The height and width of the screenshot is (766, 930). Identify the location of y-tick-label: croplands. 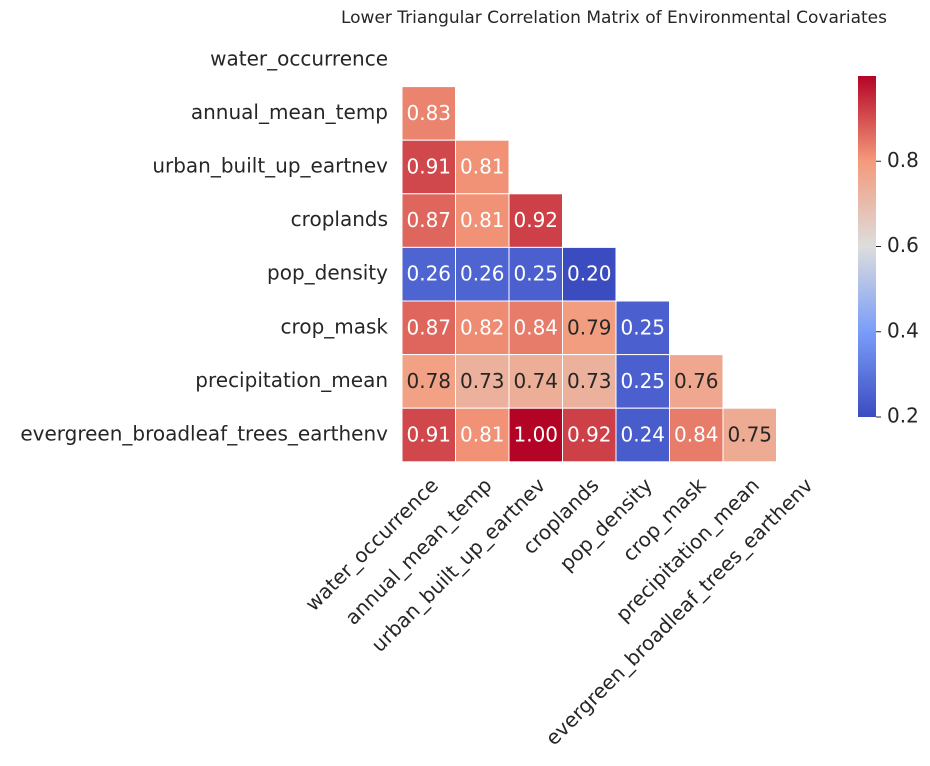
(339, 219).